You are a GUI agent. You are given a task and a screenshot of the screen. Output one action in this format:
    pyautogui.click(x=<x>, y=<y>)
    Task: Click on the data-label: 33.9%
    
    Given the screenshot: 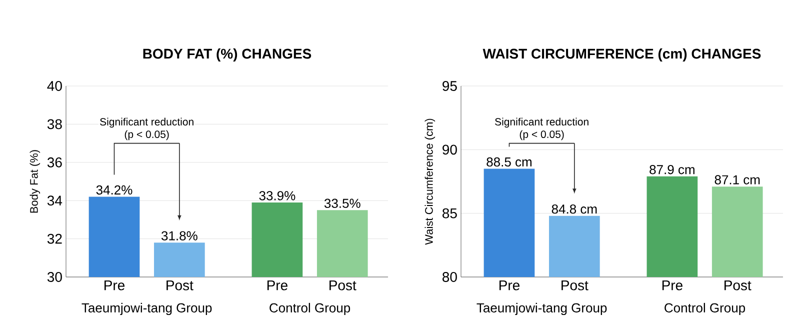 What is the action you would take?
    pyautogui.click(x=277, y=195)
    